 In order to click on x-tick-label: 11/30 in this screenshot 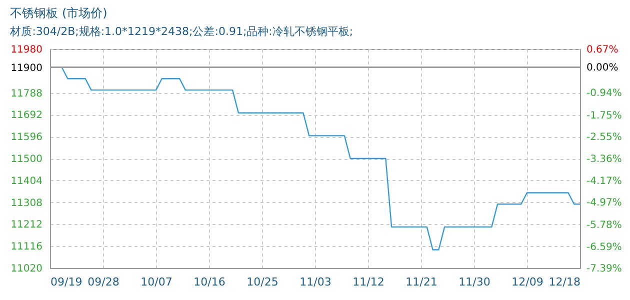, I will do `click(474, 282)`.